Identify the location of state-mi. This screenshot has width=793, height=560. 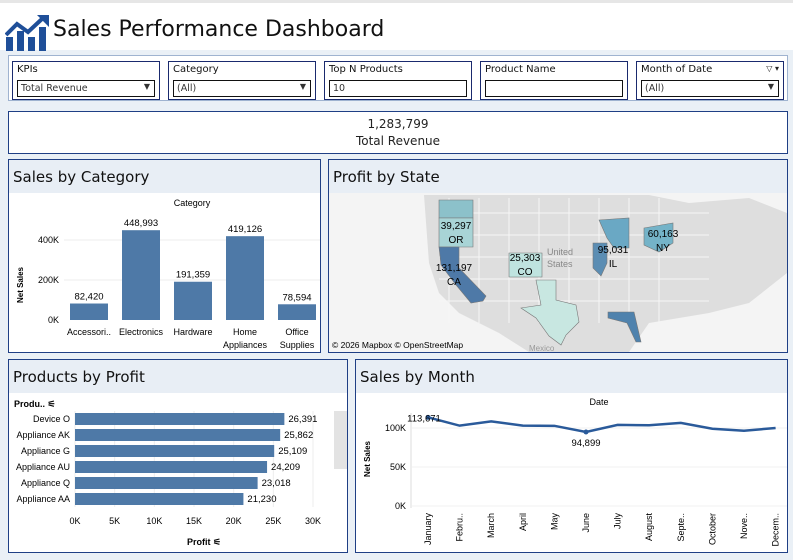
(614, 233).